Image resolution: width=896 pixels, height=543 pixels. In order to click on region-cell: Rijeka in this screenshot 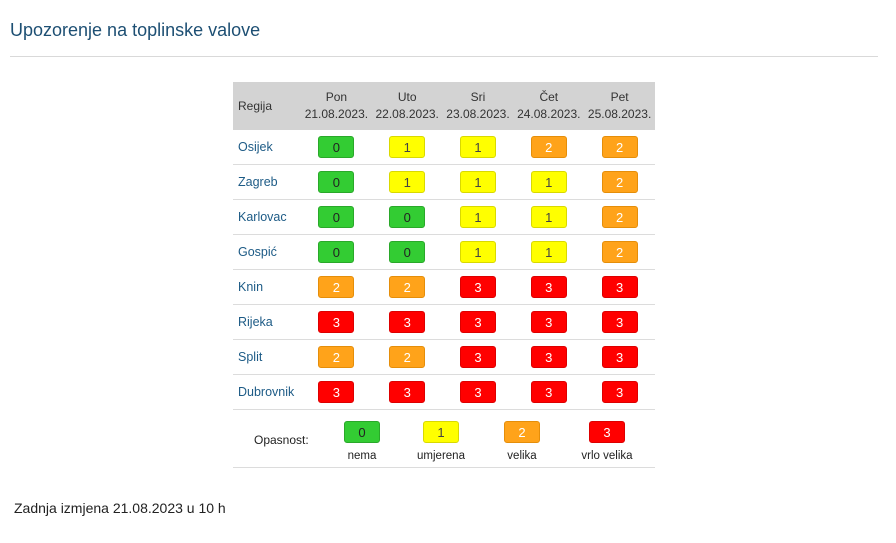, I will do `click(267, 322)`.